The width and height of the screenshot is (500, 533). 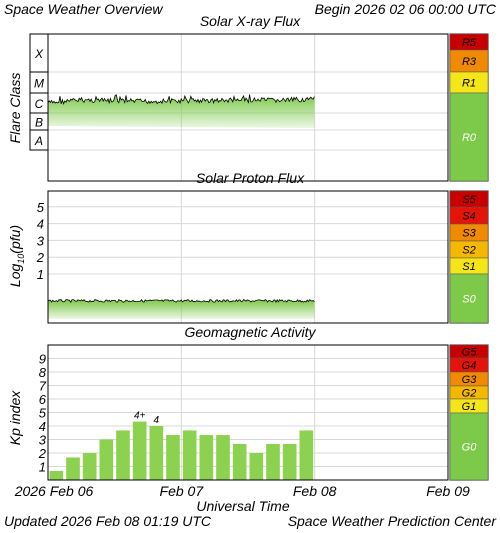 I want to click on flare-class-label: A, so click(x=38, y=141).